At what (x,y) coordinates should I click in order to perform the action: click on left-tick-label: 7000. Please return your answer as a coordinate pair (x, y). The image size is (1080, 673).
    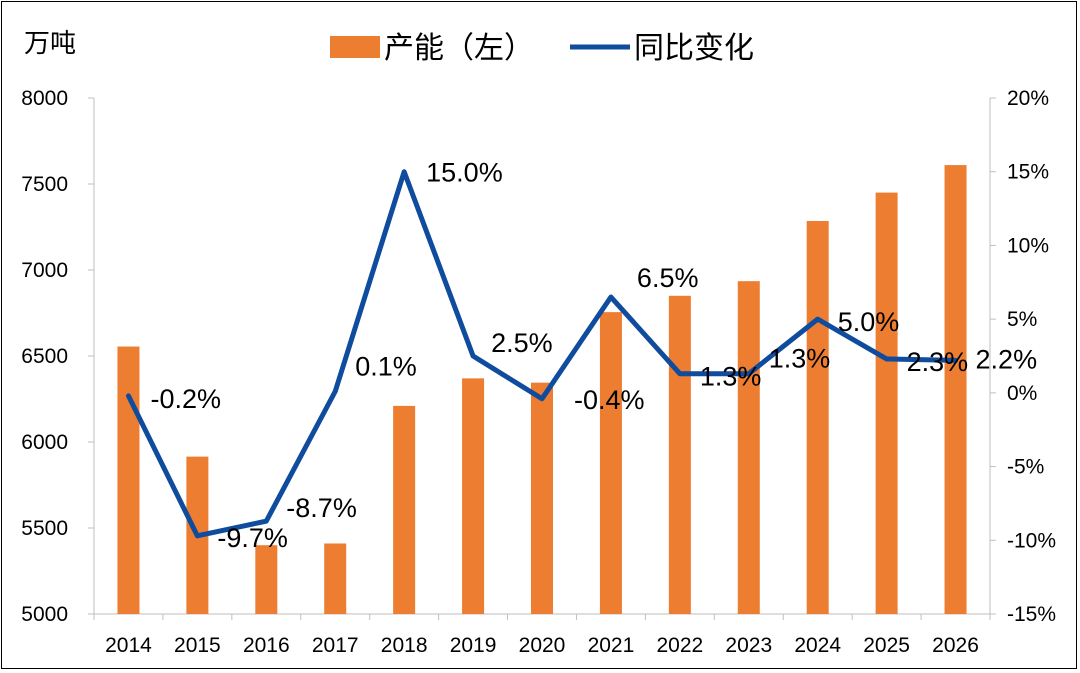
    Looking at the image, I should click on (44, 270).